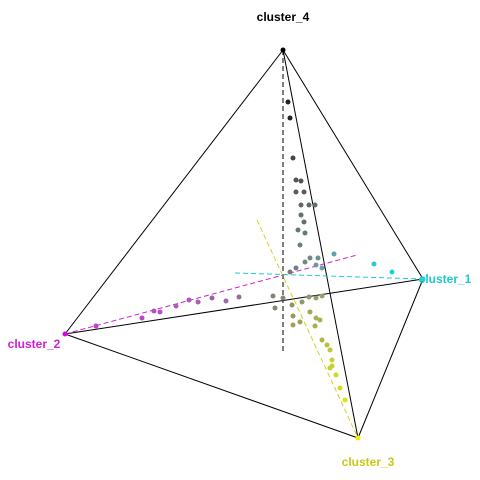 The image size is (480, 480). Describe the element at coordinates (368, 462) in the screenshot. I see `vertex-label: cluster_3` at that location.